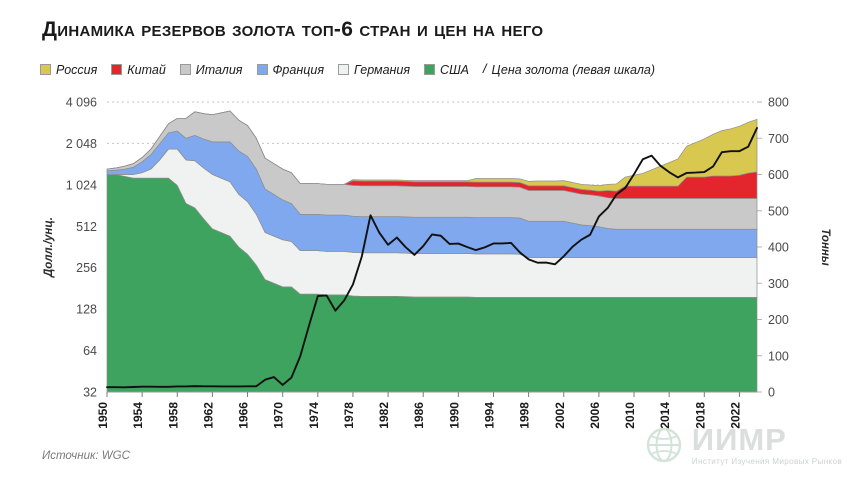 Image resolution: width=860 pixels, height=484 pixels. I want to click on x-axis-tick-label: 1950, so click(103, 415).